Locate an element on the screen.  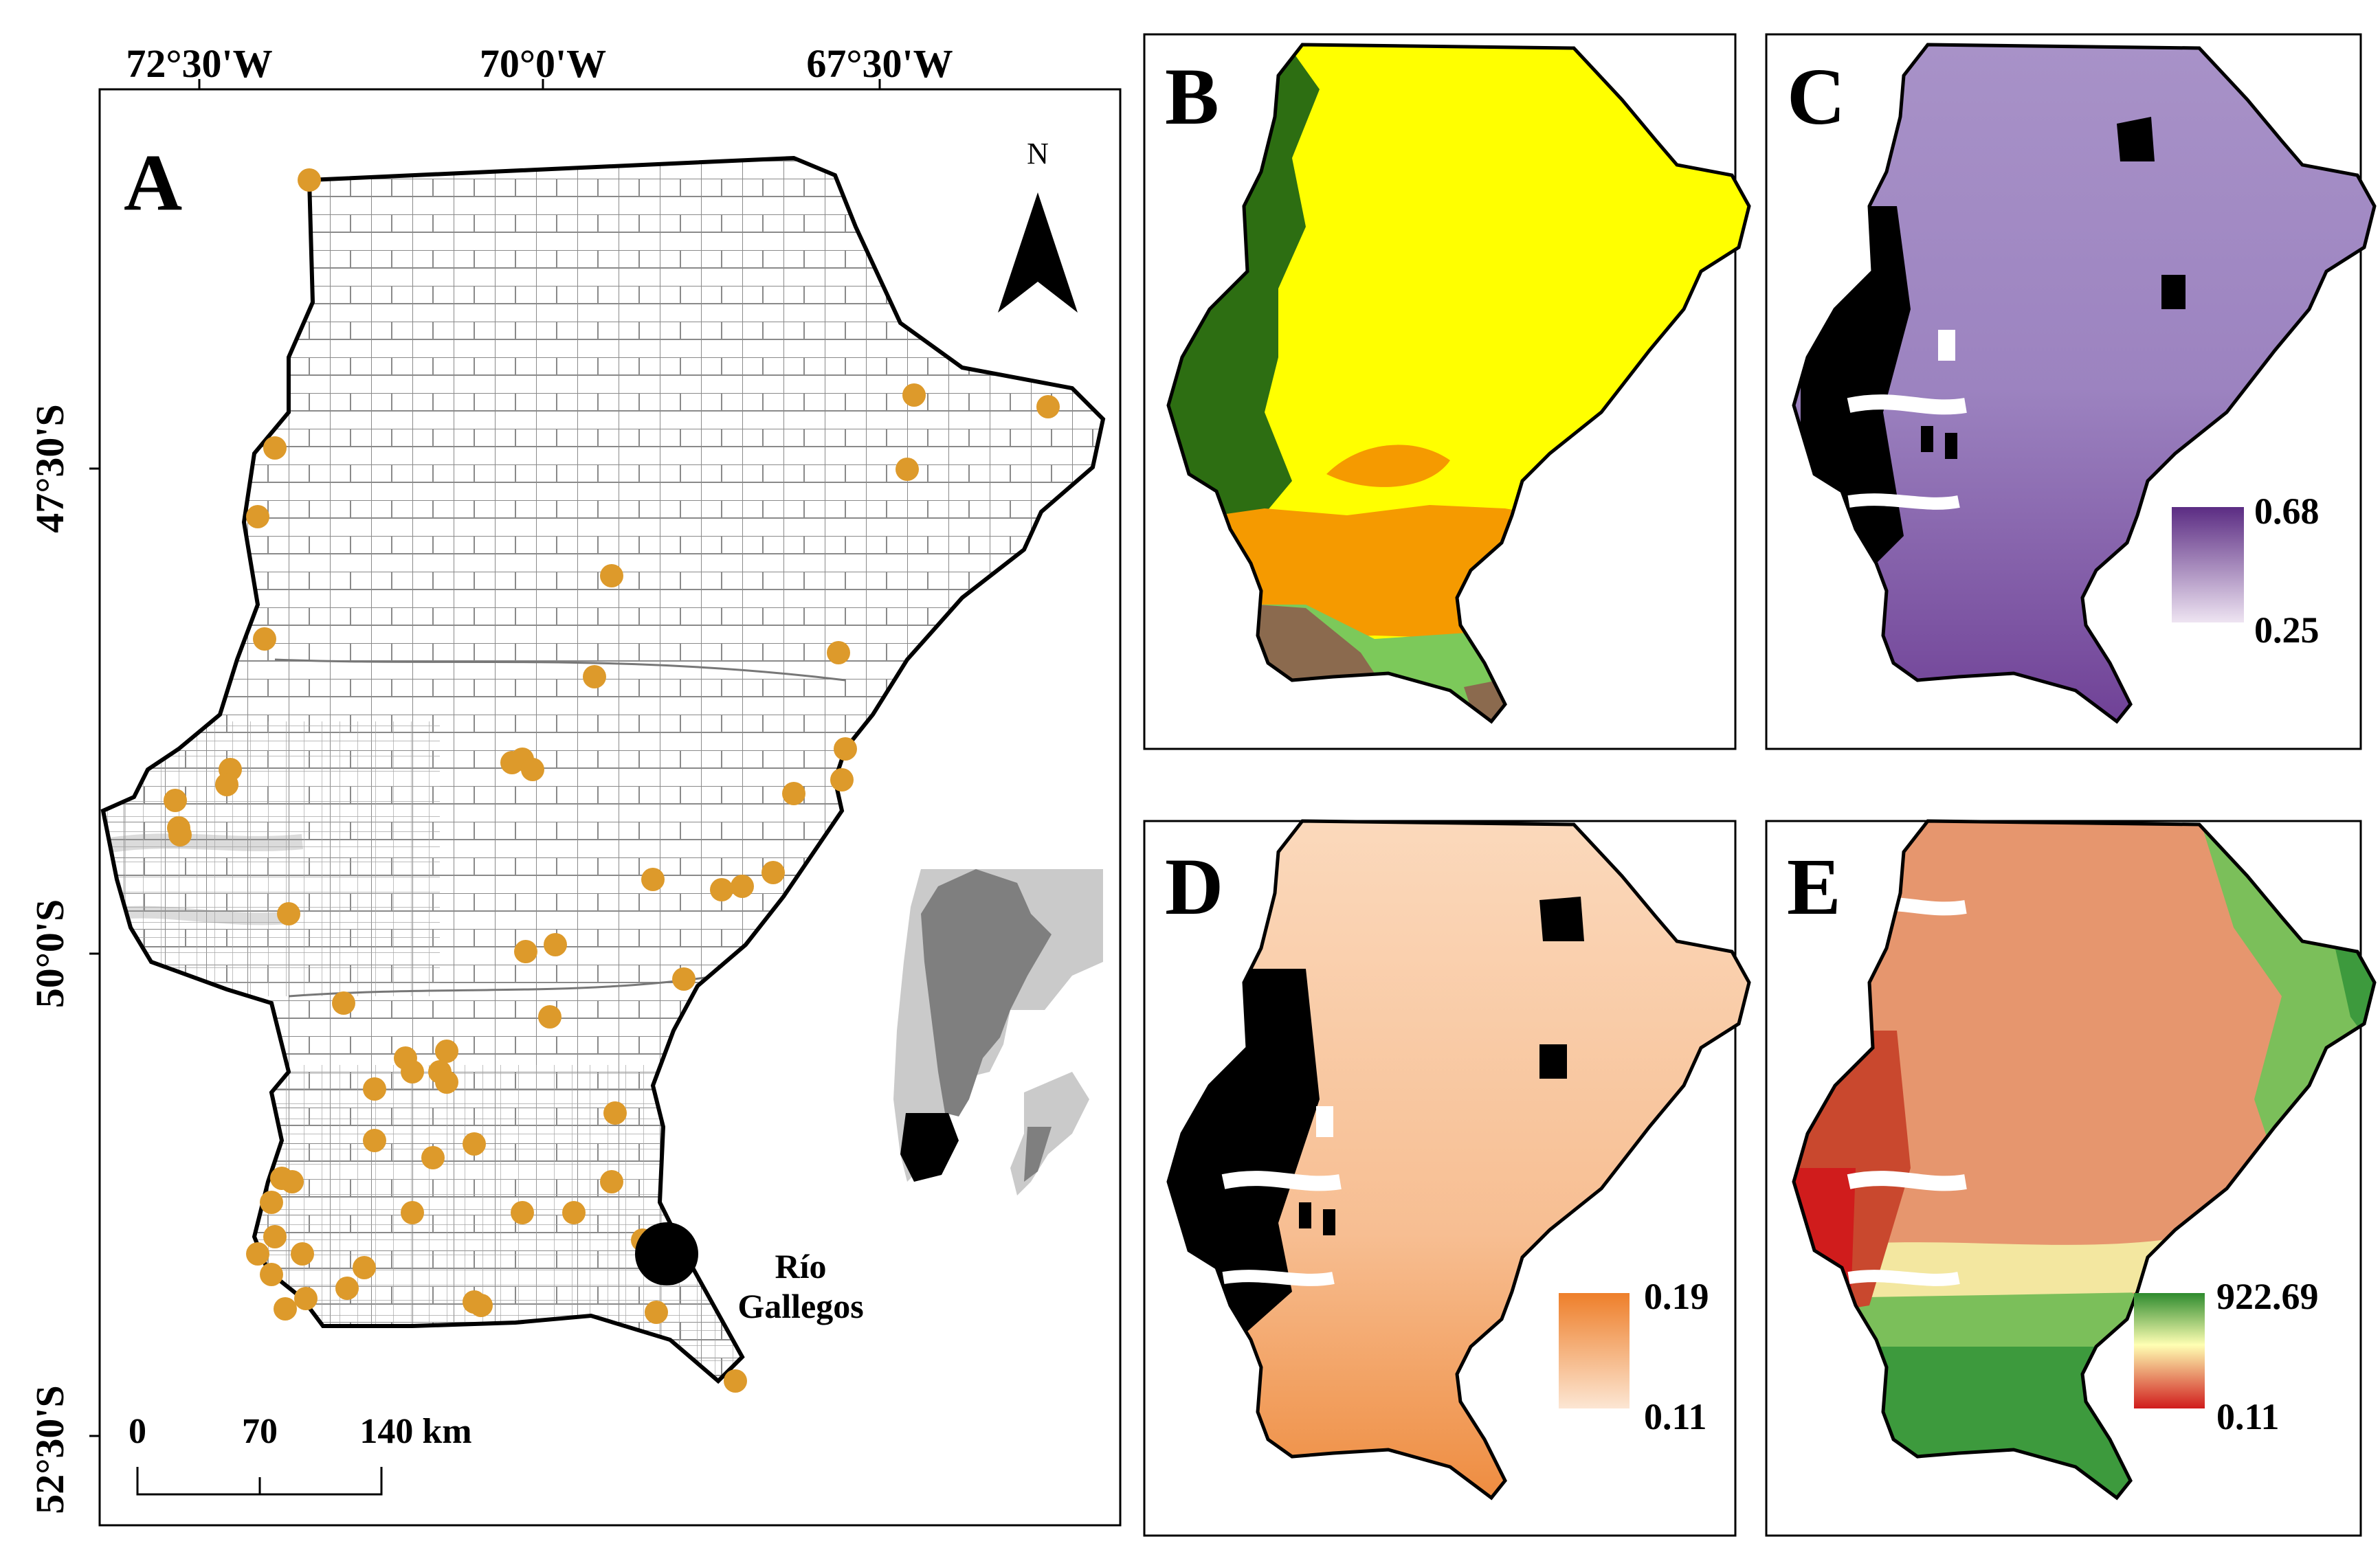
legend-d: 0.19 0.11 is located at coordinates (1634, 1357).